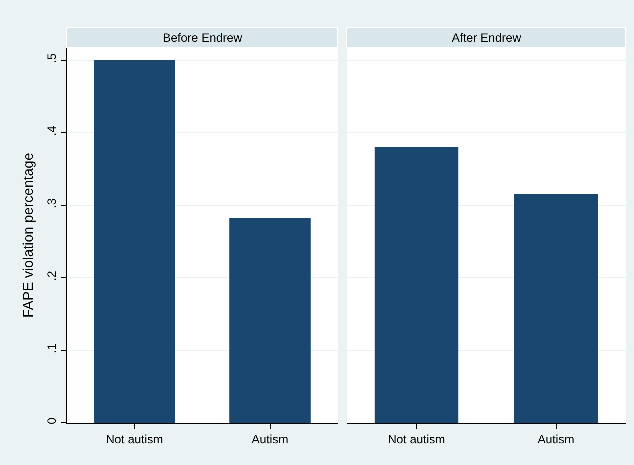  I want to click on chart-title: After Endrew, so click(487, 38).